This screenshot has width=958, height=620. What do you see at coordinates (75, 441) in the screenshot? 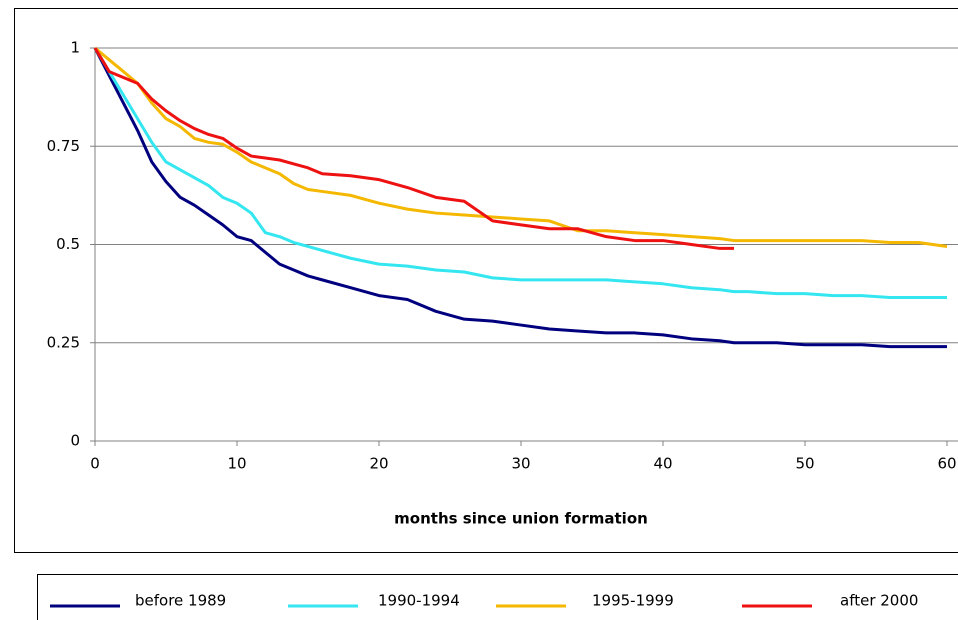
I see `y-tick-label: 0` at bounding box center [75, 441].